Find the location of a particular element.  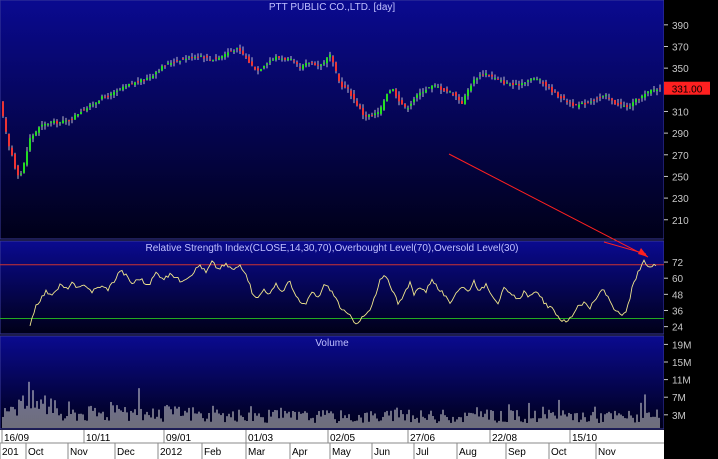

rsi-line-group is located at coordinates (343, 293).